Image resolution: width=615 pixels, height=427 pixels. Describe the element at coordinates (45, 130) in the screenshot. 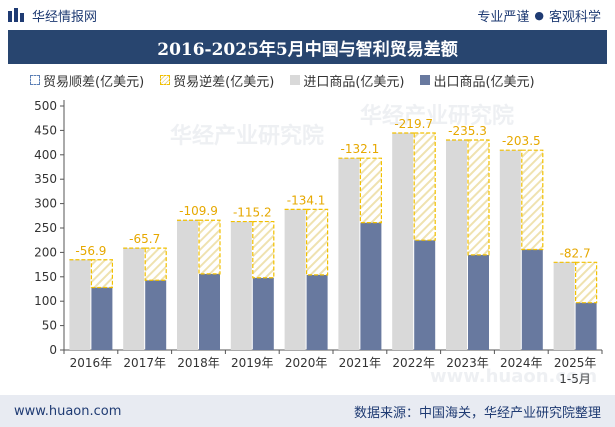

I see `y-tick-label: 450` at that location.